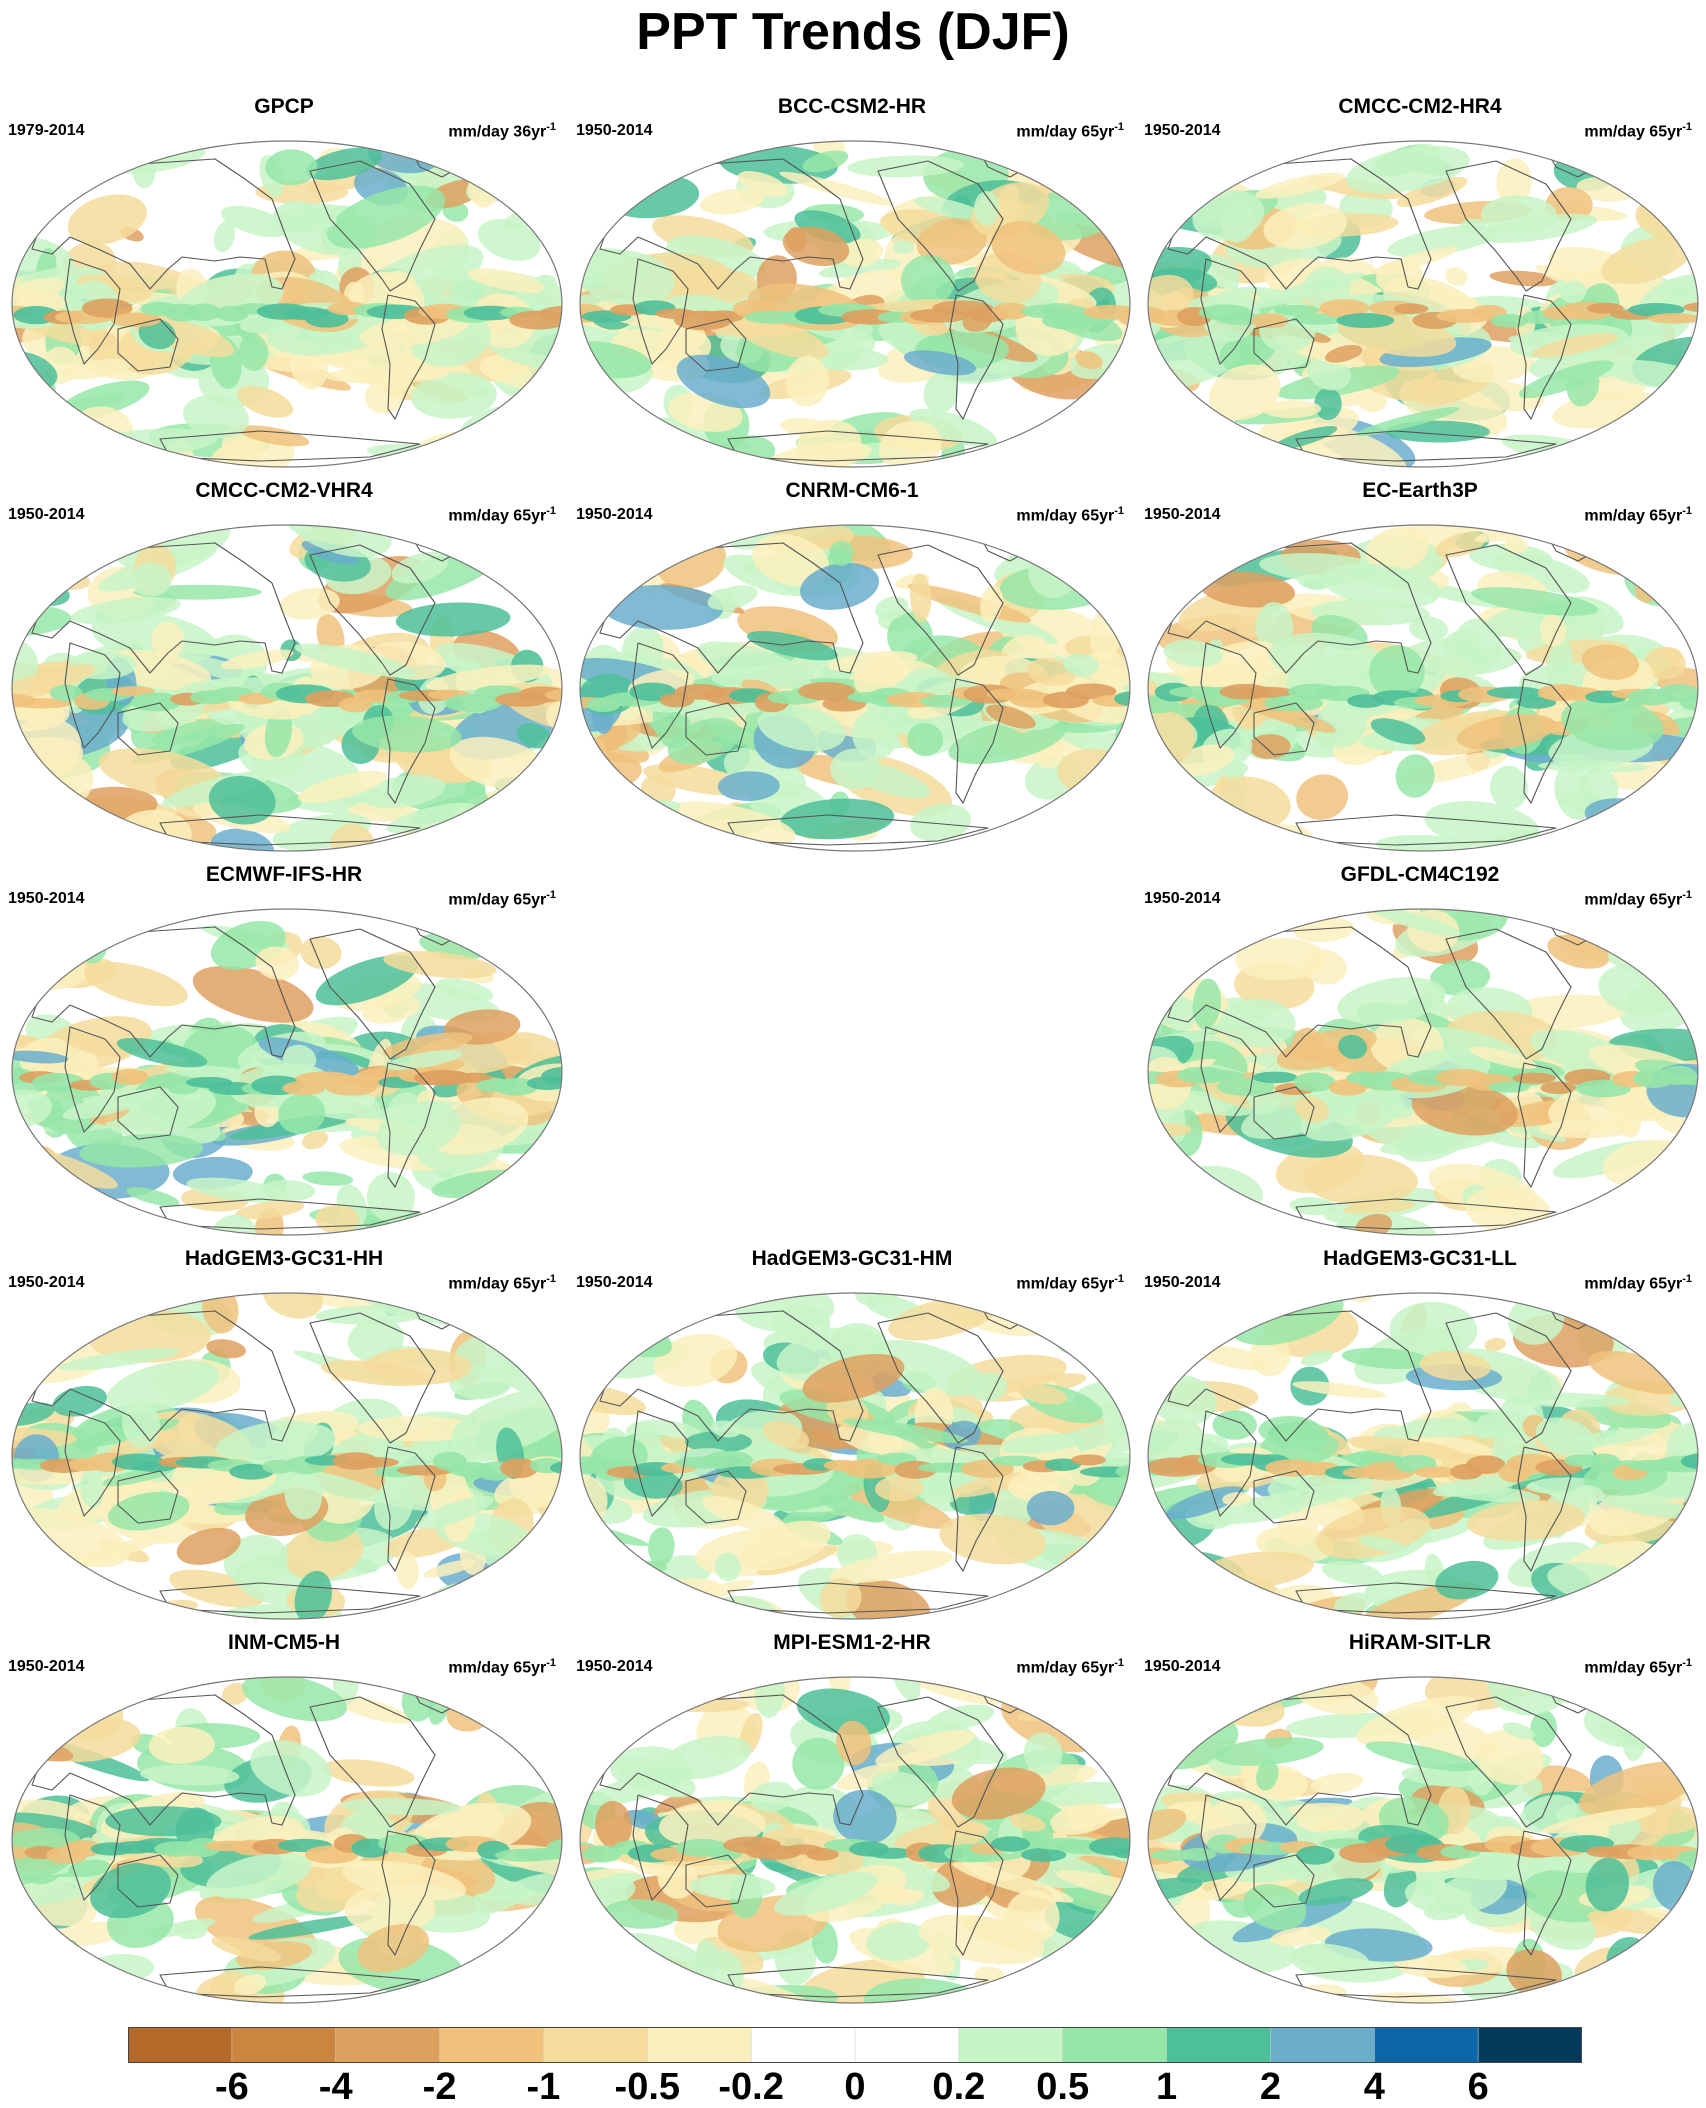 The width and height of the screenshot is (1706, 2108). I want to click on map-panel: HadGEM3-GC31-LL 1950-2014 mm/day 65yr-1, so click(1420, 1437).